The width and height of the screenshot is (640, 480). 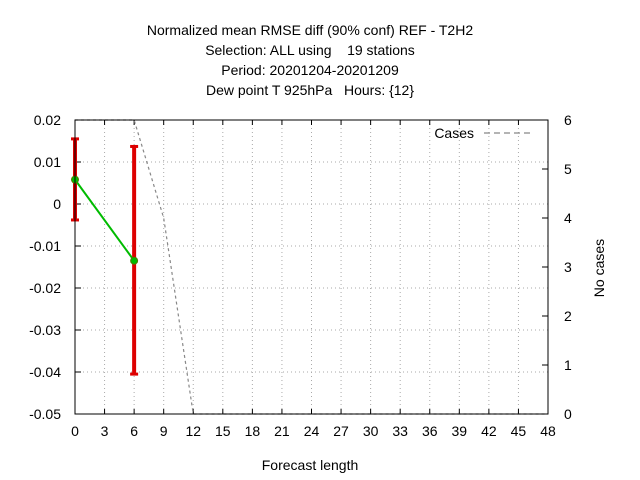 What do you see at coordinates (430, 431) in the screenshot?
I see `x-tick-label: 36` at bounding box center [430, 431].